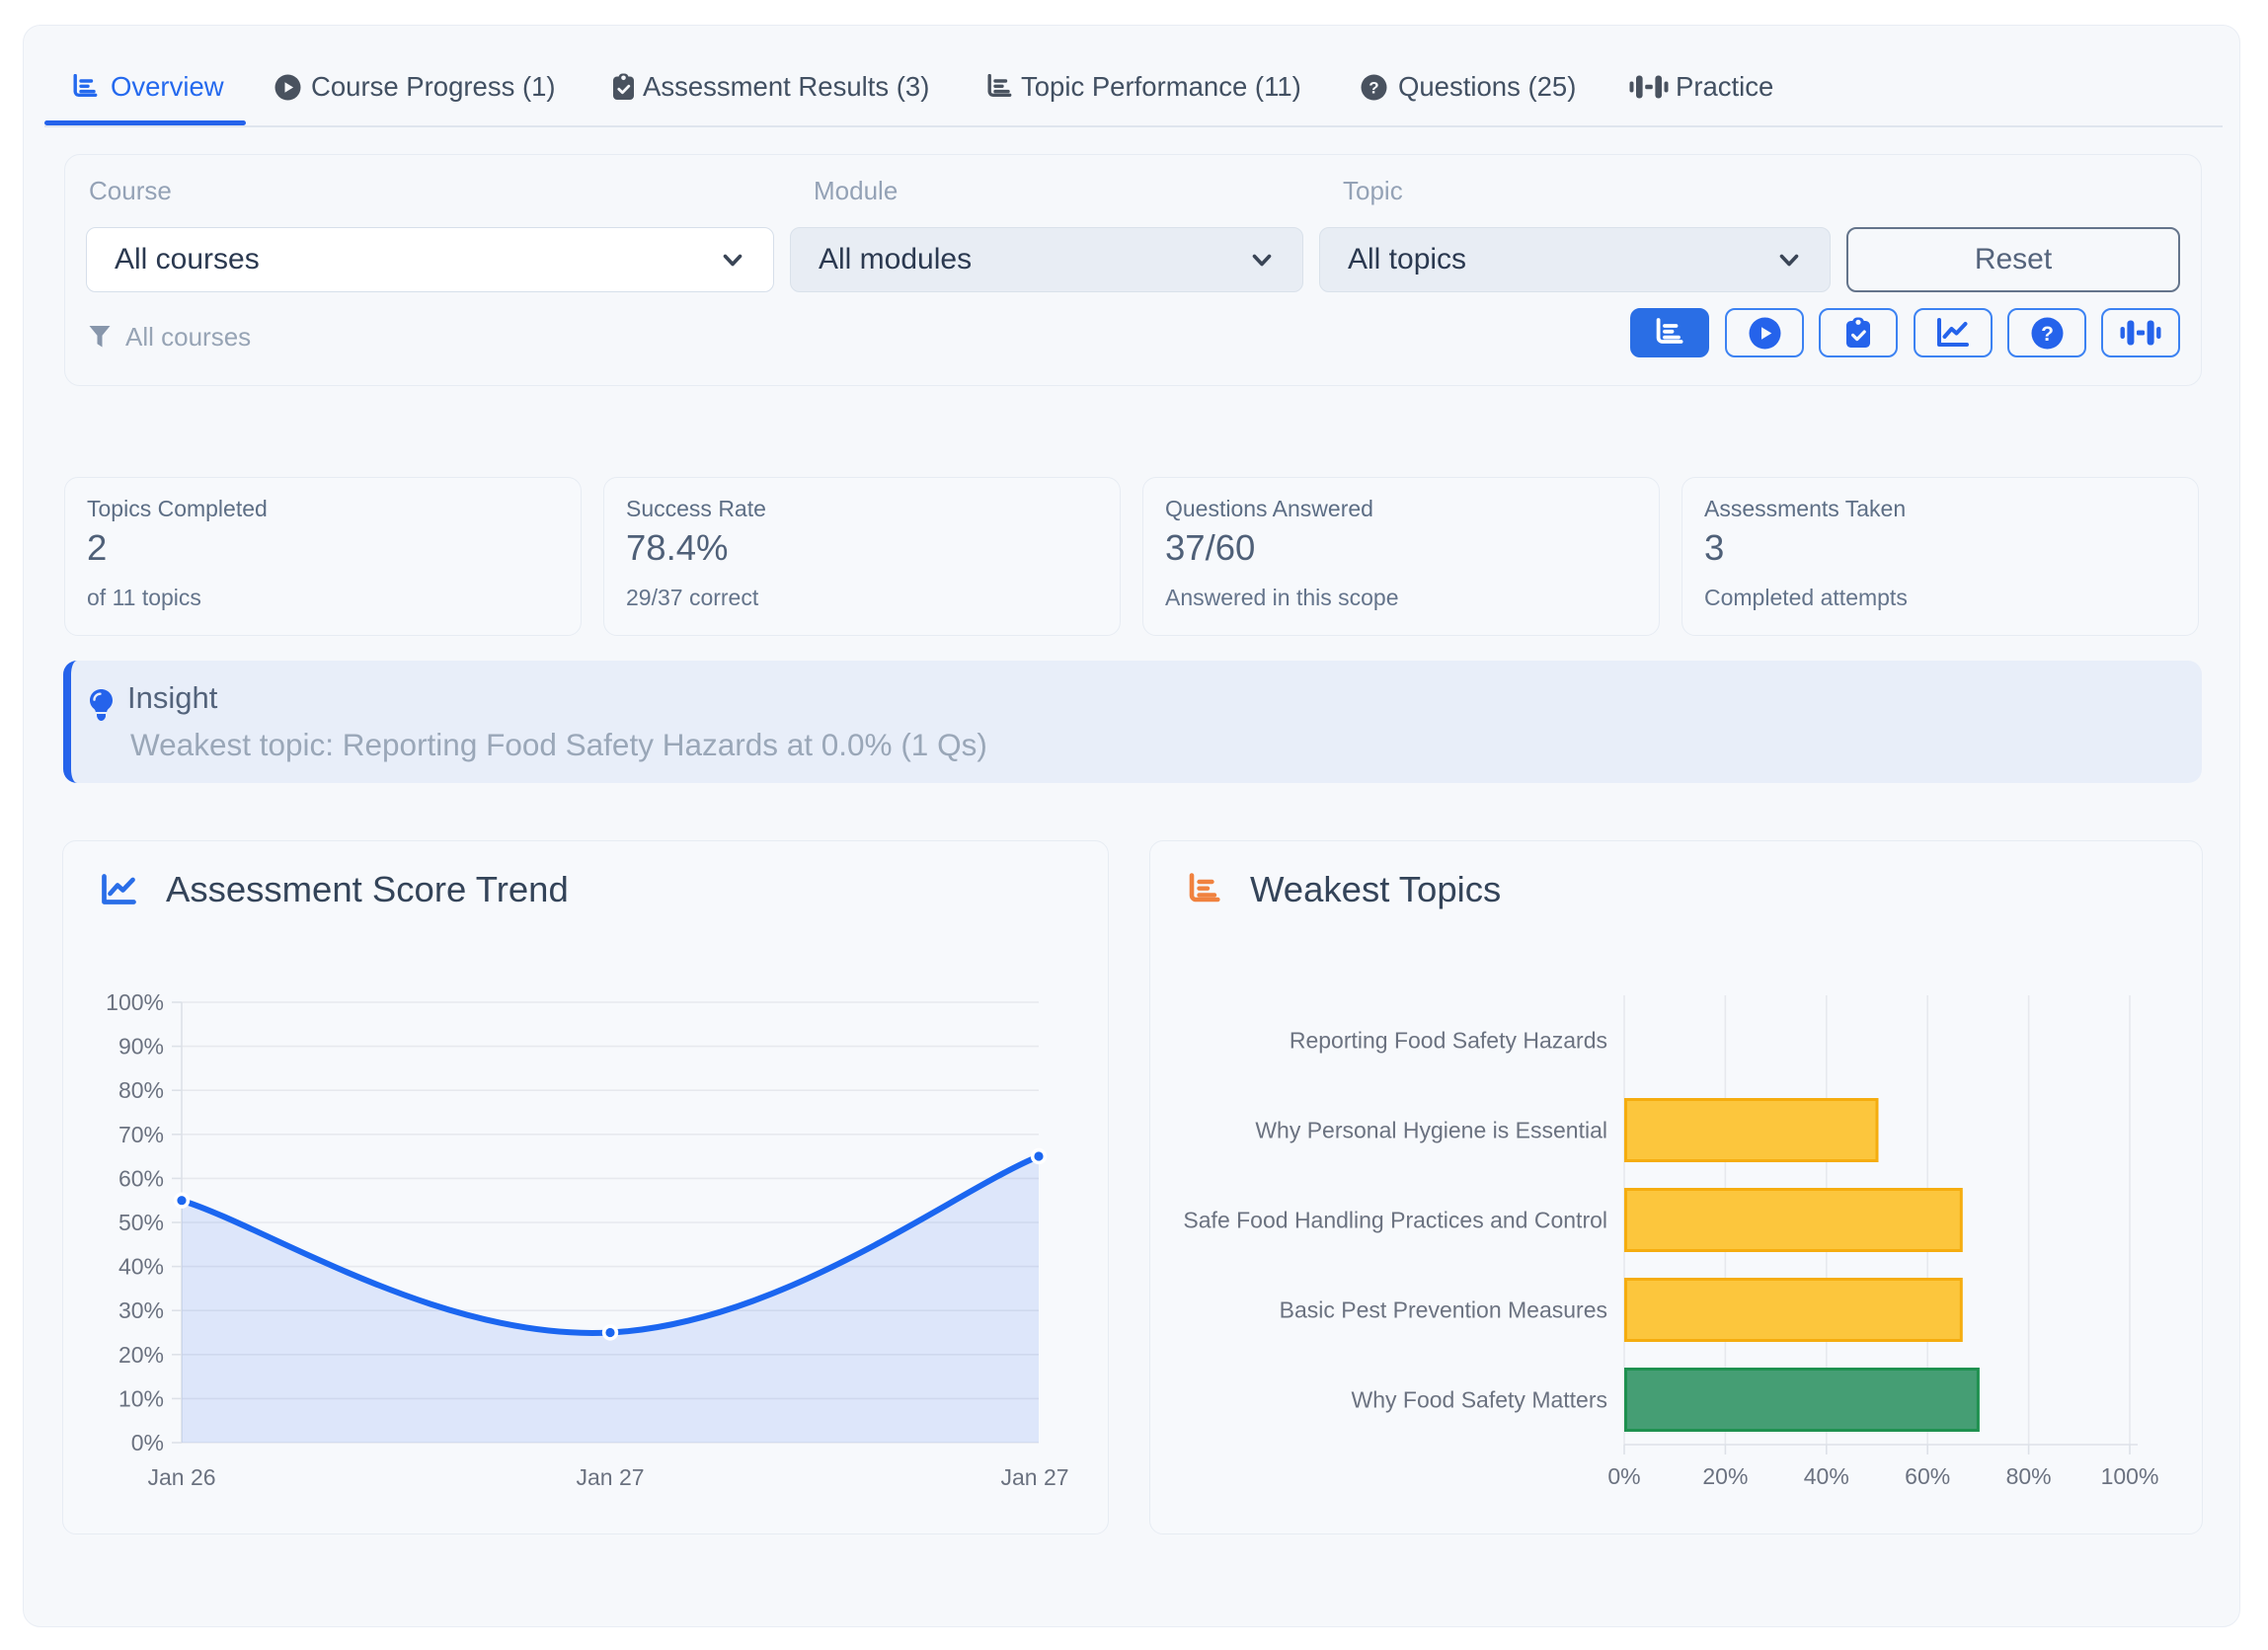  Describe the element at coordinates (141, 1134) in the screenshot. I see `svg-text: 70%` at that location.